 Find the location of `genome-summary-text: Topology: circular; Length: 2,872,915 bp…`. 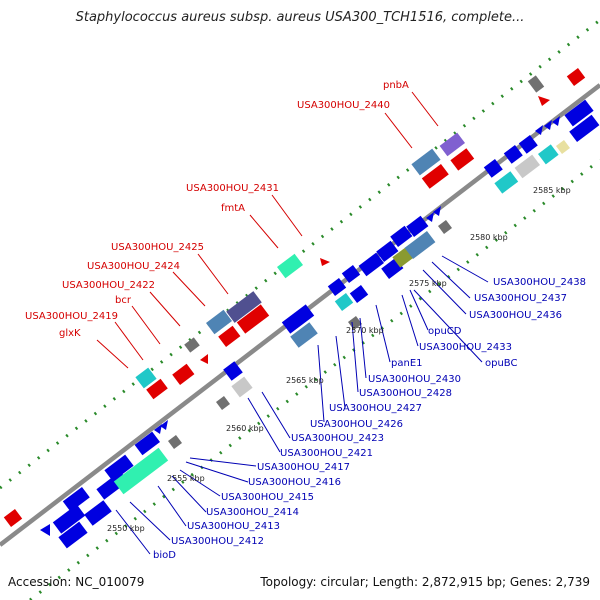

genome-summary-text: Topology: circular; Length: 2,872,915 bp… is located at coordinates (425, 582).